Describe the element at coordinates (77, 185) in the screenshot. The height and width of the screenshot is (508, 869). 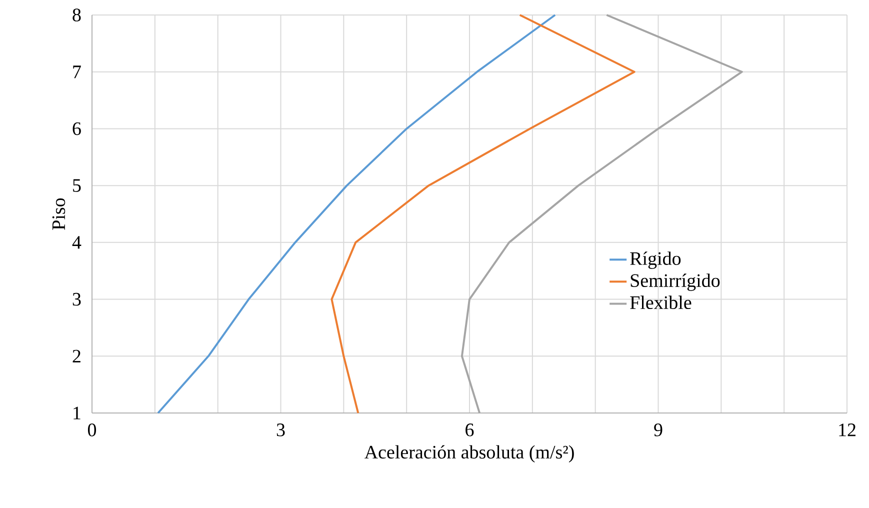
I see `y-tick-label: 5` at that location.